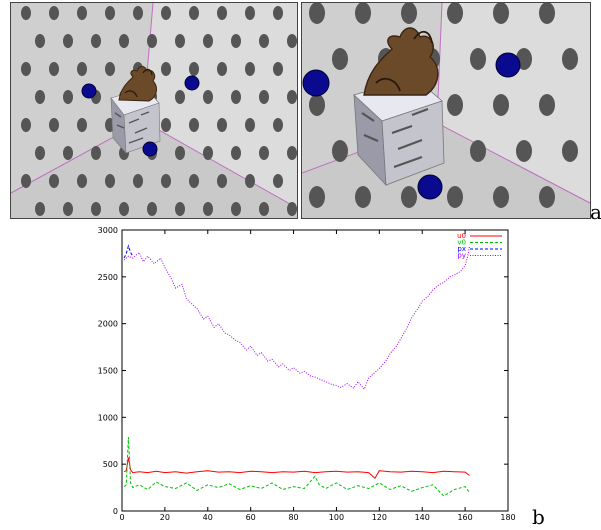  Describe the element at coordinates (422, 517) in the screenshot. I see `x-tick-label: 140` at that location.